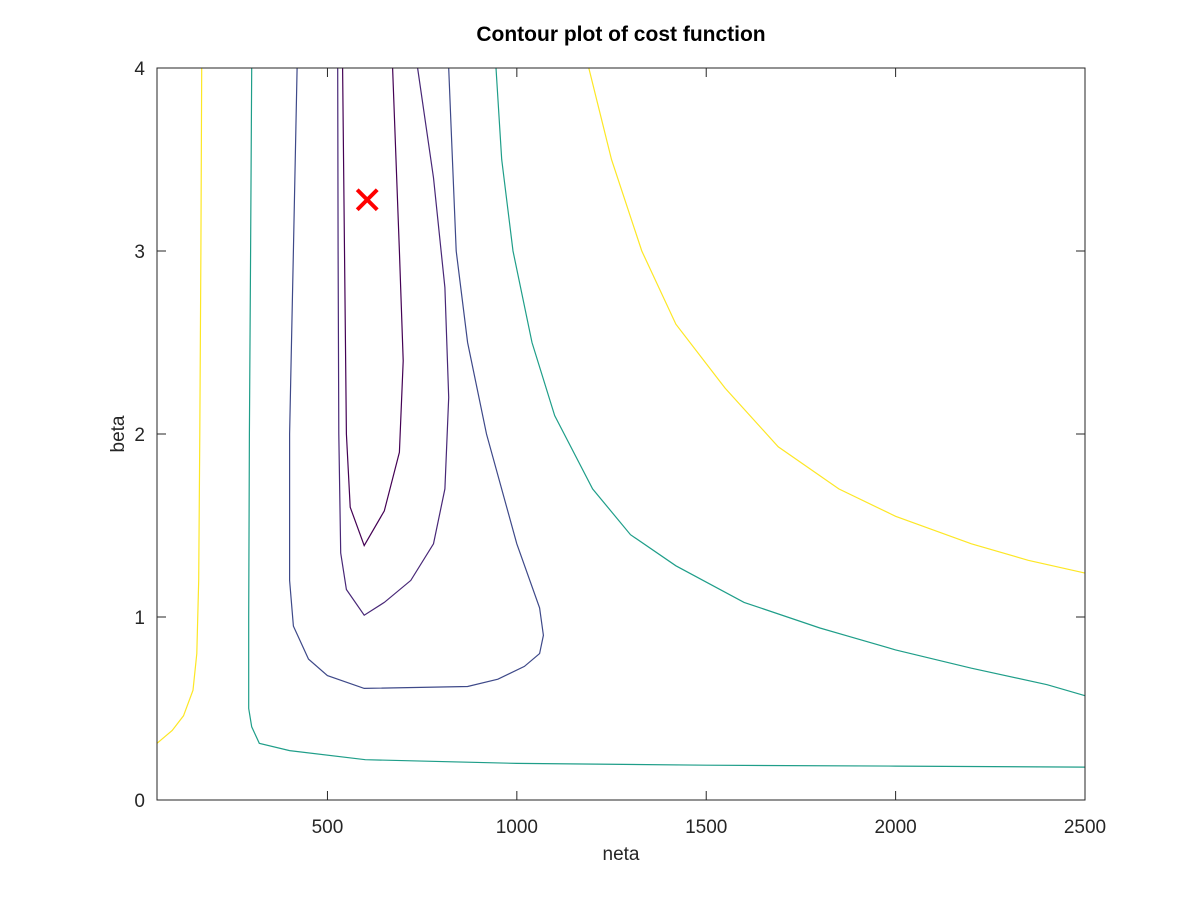 The image size is (1200, 900). I want to click on x-tick-label-2000: 2000, so click(895, 827).